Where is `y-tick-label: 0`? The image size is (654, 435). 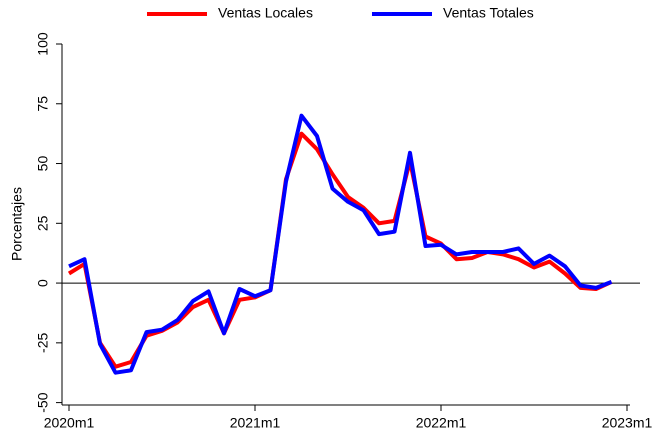 y-tick-label: 0 is located at coordinates (43, 283).